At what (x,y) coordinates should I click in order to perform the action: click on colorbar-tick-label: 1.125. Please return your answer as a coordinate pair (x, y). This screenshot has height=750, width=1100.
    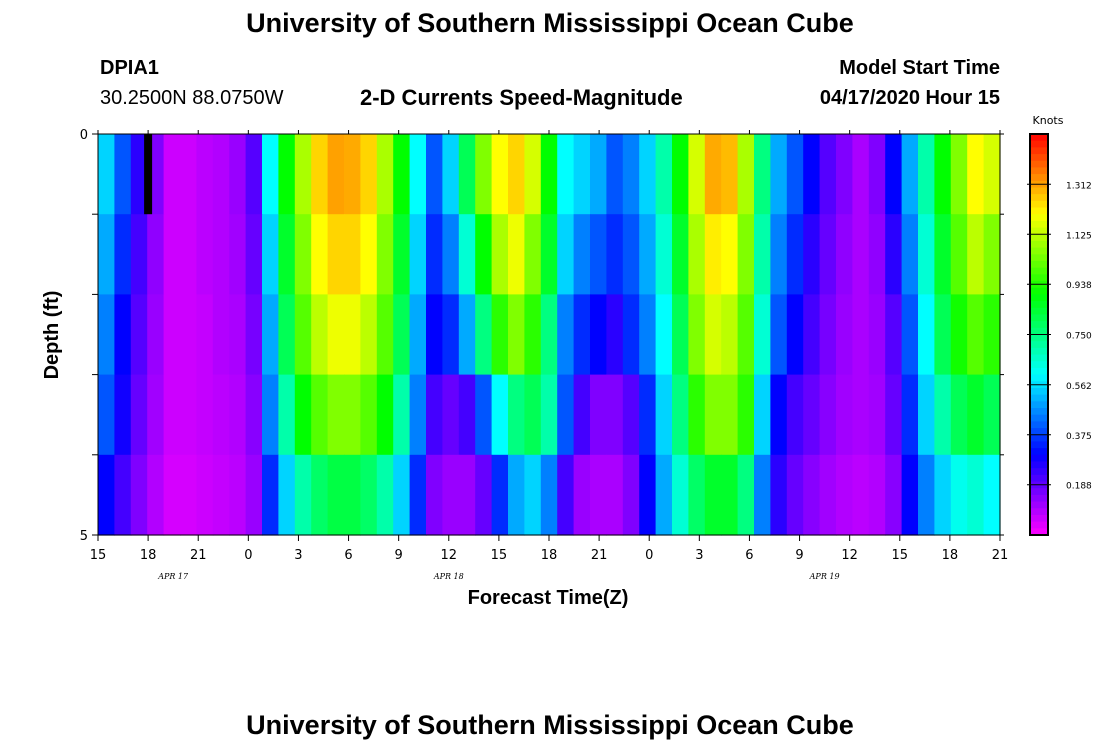
    Looking at the image, I should click on (1079, 236).